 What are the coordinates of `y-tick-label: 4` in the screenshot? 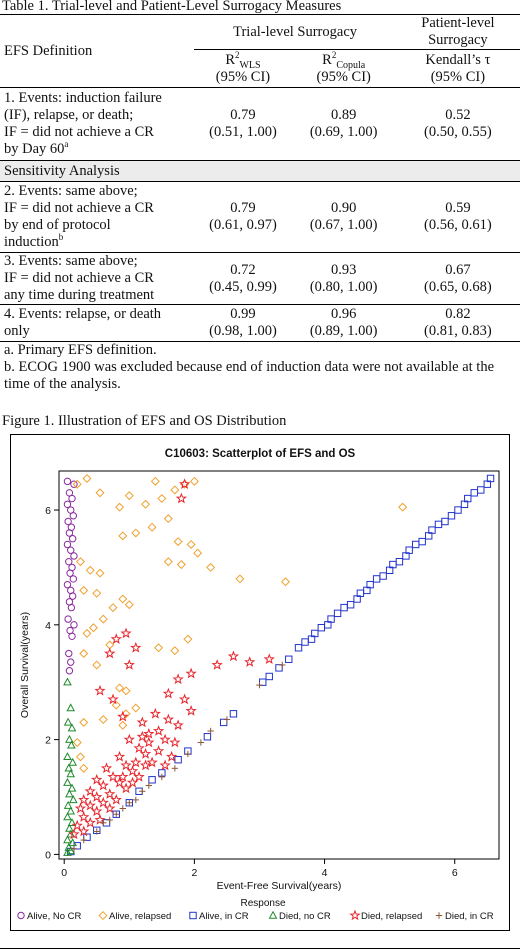 It's located at (48, 626).